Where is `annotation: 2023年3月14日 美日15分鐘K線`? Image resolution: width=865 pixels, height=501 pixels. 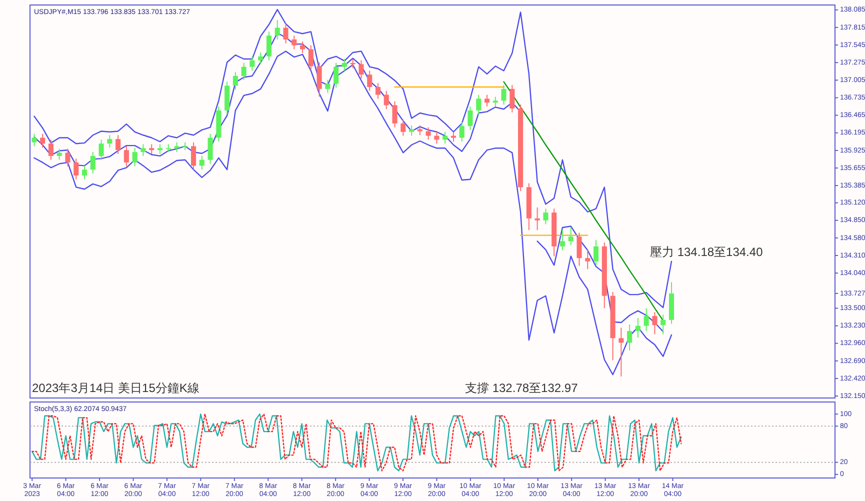 annotation: 2023年3月14日 美日15分鐘K線 is located at coordinates (116, 388).